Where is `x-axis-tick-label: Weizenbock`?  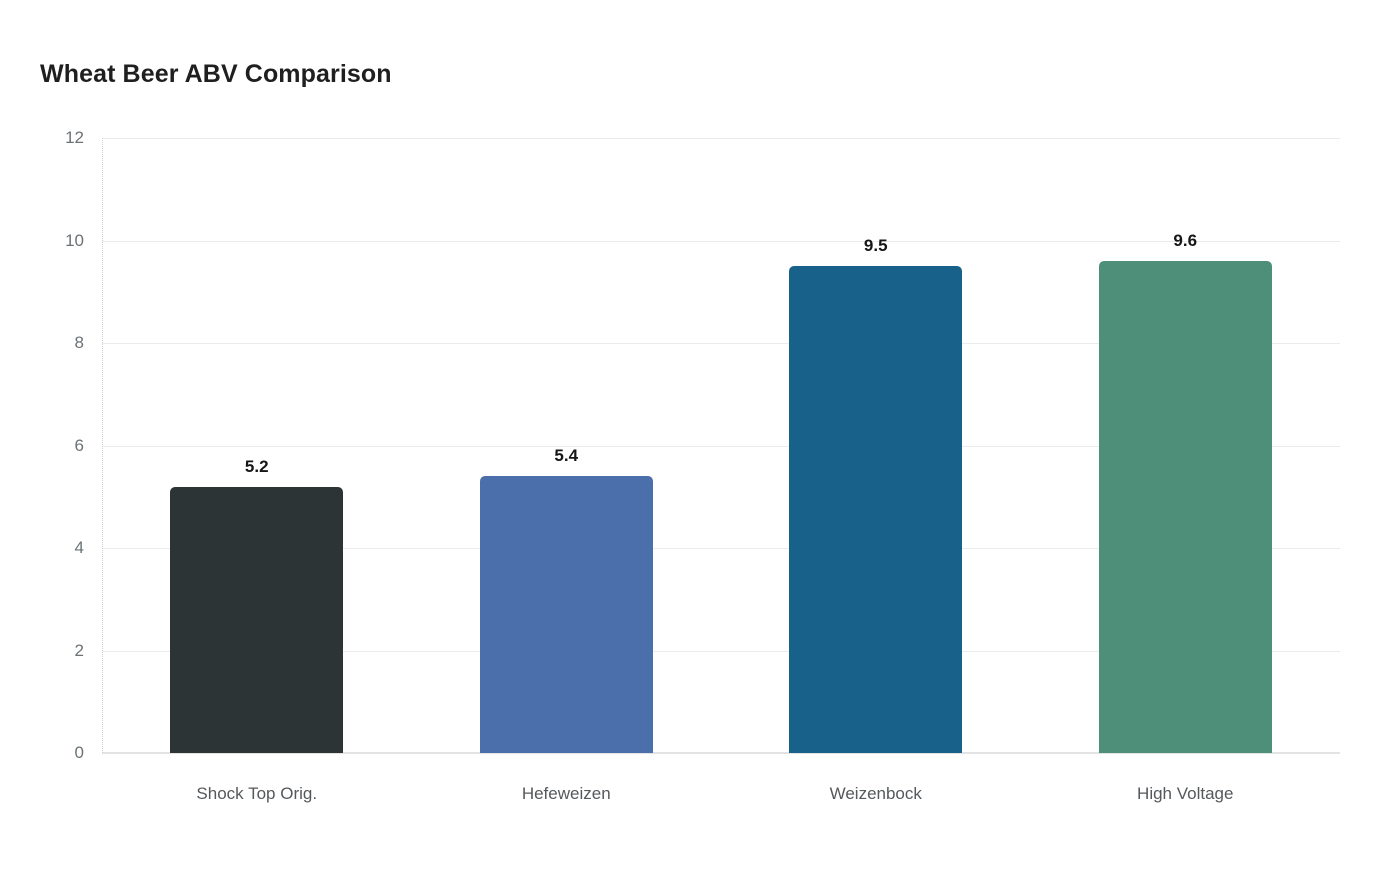
x-axis-tick-label: Weizenbock is located at coordinates (875, 793).